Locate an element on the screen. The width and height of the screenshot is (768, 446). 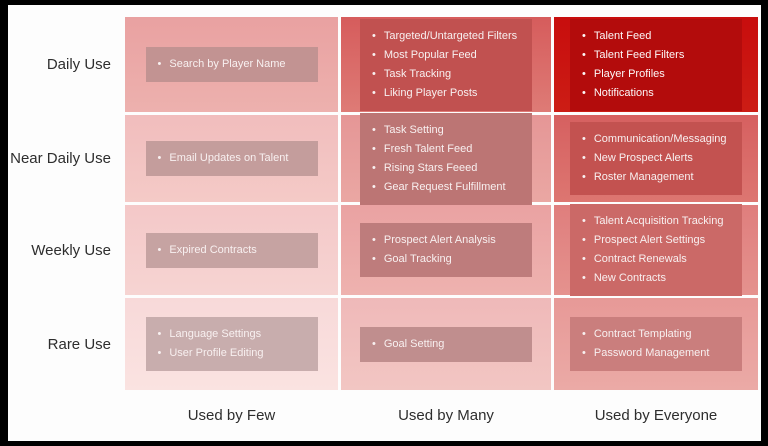
feature-group: • Prospect Alert Analysis • Goal Tracking is located at coordinates (446, 250).